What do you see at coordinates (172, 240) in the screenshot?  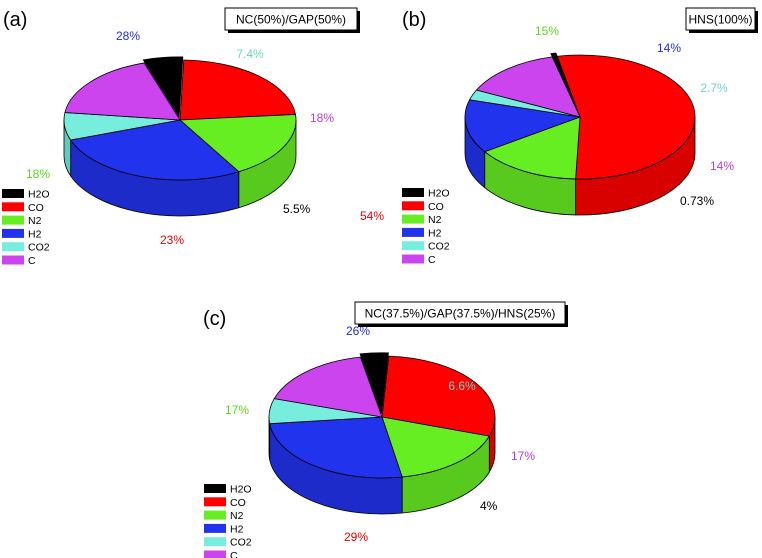 I see `slice-label-CO: 23%` at bounding box center [172, 240].